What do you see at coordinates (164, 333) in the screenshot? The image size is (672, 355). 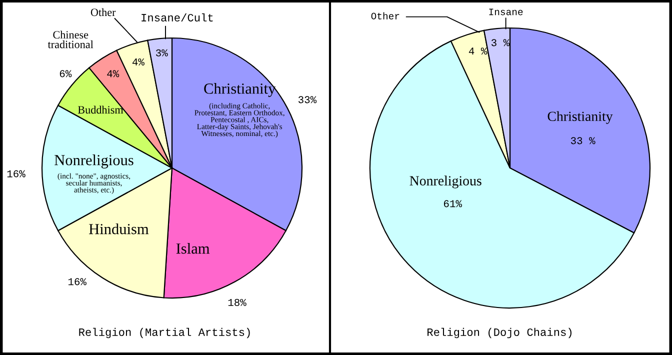 I see `text: Religion (Martial Artists)` at bounding box center [164, 333].